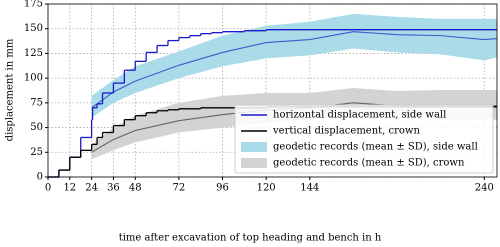  I want to click on x-tick-label: 120, so click(266, 188).